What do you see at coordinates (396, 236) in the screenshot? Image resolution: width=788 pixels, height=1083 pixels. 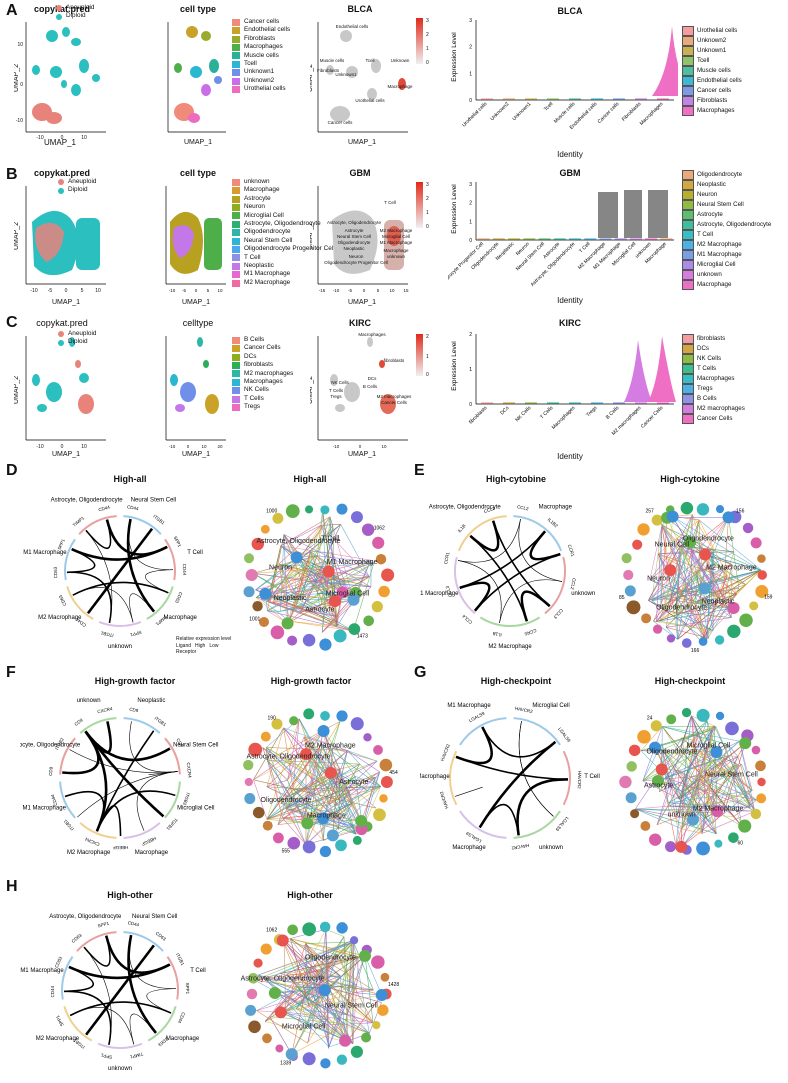 I see `b-feature-label: Microglial Cell` at bounding box center [396, 236].